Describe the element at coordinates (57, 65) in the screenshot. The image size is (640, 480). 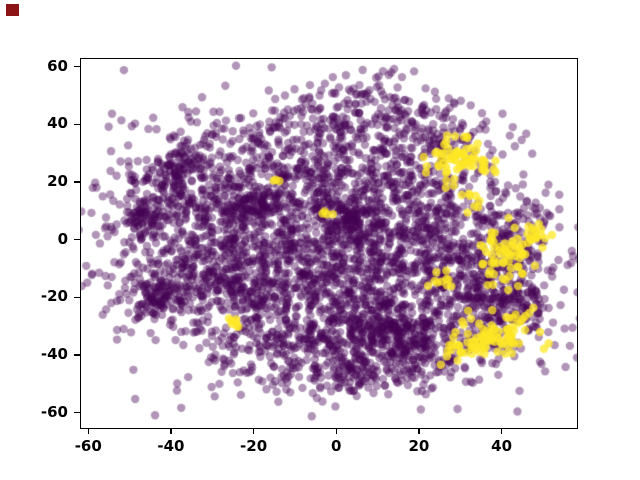
I see `y-tick-label: 60` at that location.